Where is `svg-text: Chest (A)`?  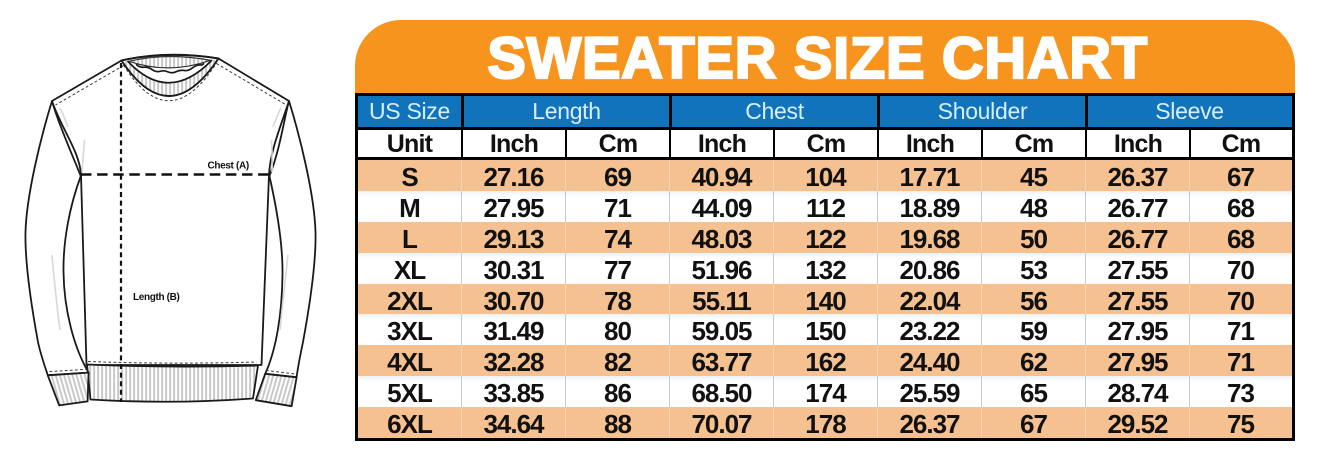
svg-text: Chest (A) is located at coordinates (228, 165).